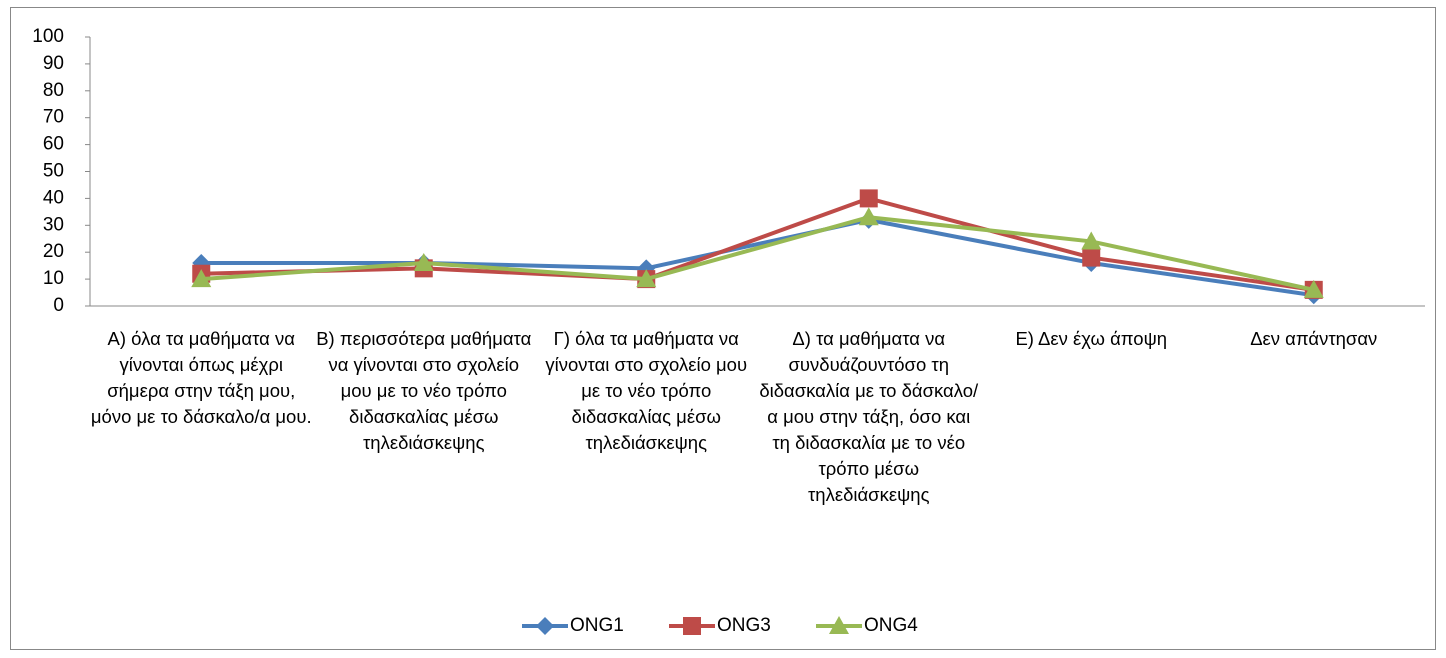  What do you see at coordinates (891, 625) in the screenshot?
I see `legend-label: ONG4` at bounding box center [891, 625].